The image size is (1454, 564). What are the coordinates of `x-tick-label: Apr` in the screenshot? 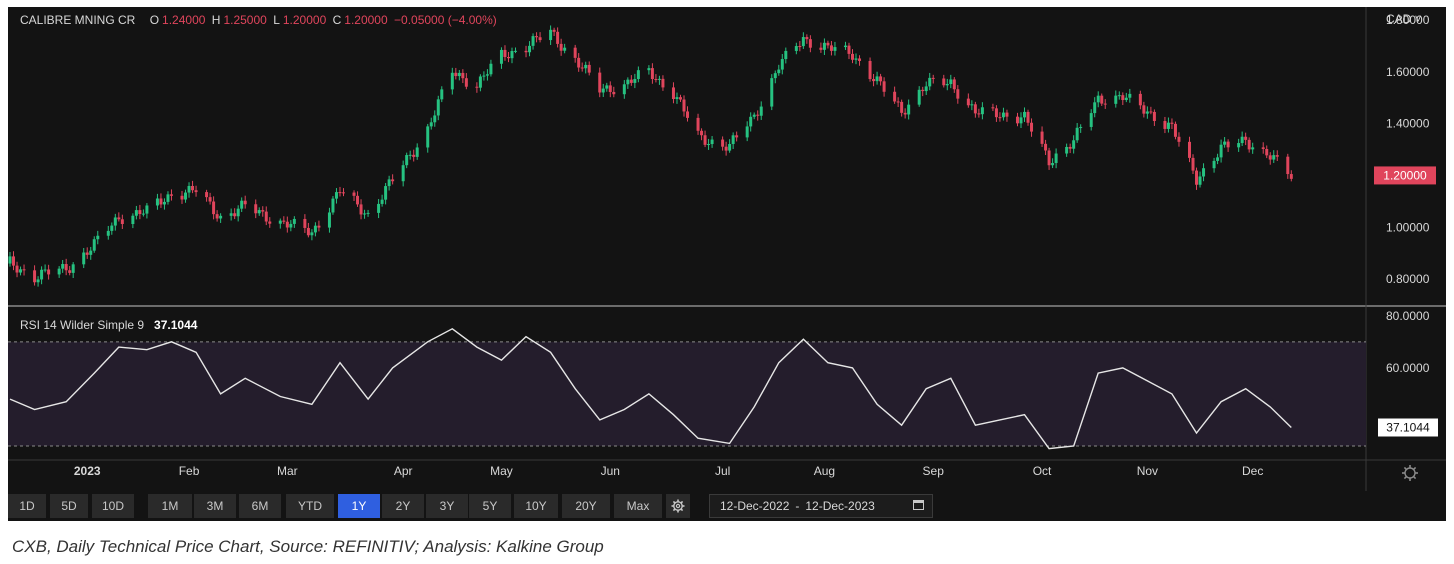 It's located at (403, 471).